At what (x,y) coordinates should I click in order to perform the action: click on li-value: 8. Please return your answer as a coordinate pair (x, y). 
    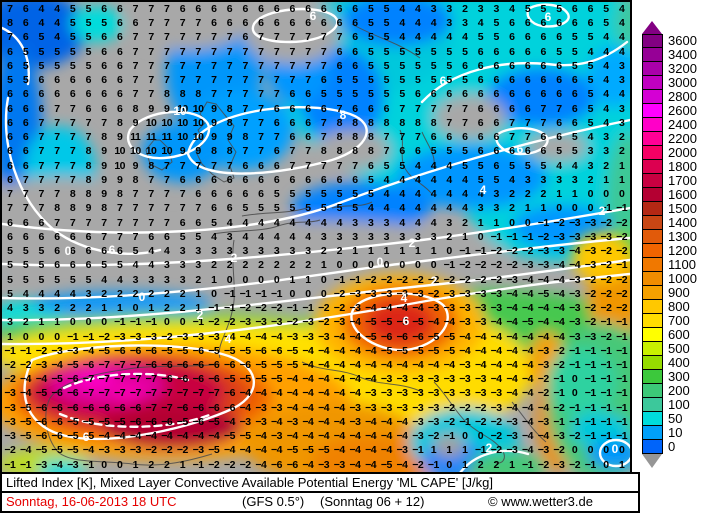
    Looking at the image, I should click on (355, 122).